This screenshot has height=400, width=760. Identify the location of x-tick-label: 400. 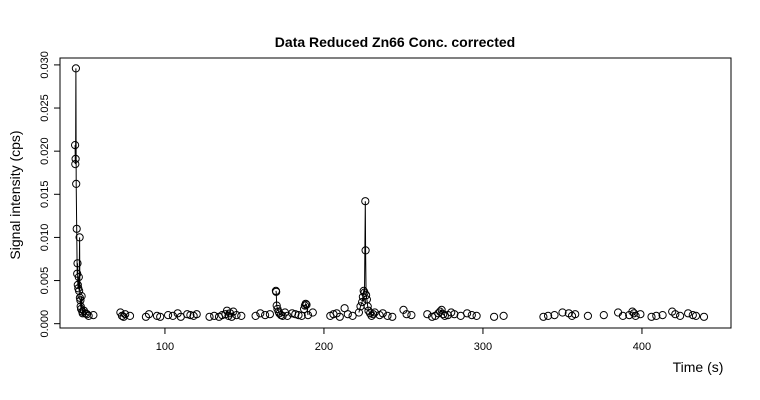
(642, 347).